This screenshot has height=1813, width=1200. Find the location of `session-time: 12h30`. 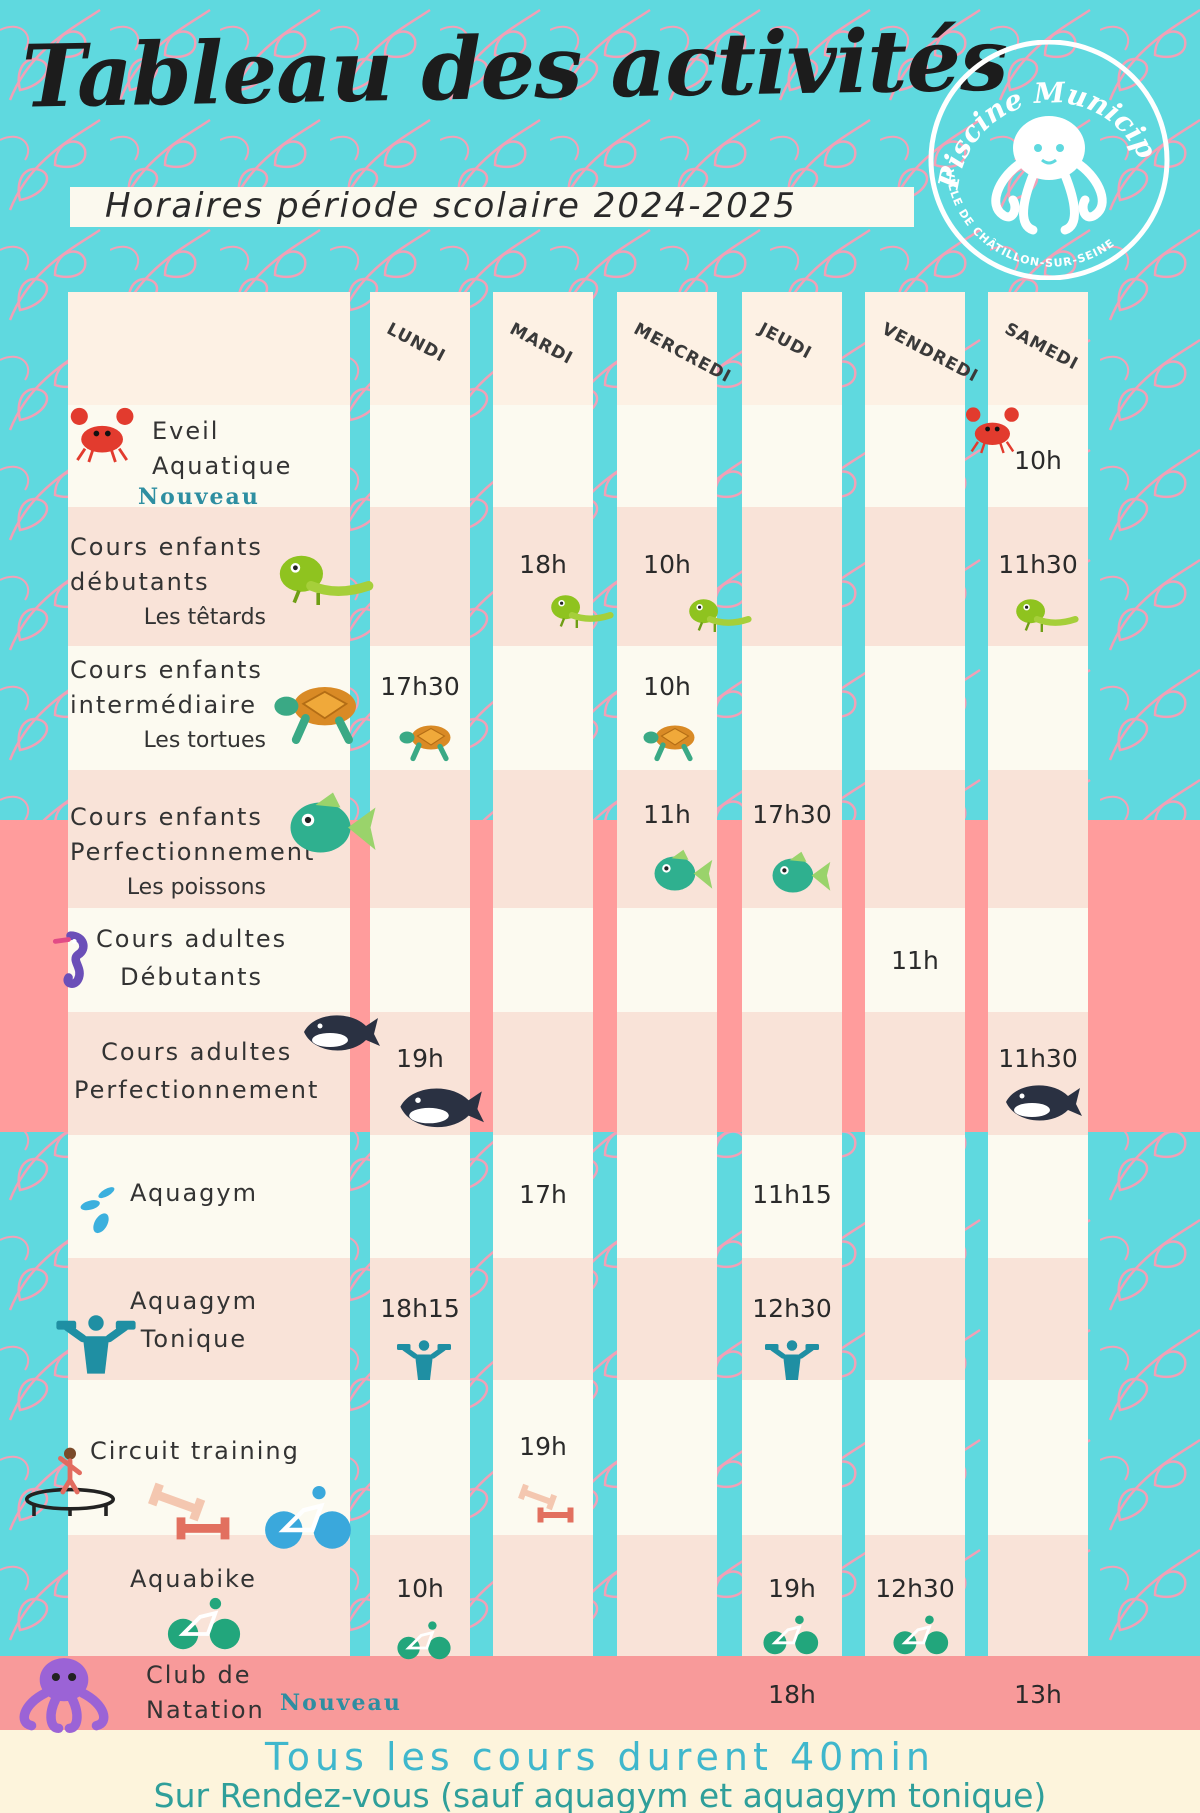

session-time: 12h30 is located at coordinates (792, 1308).